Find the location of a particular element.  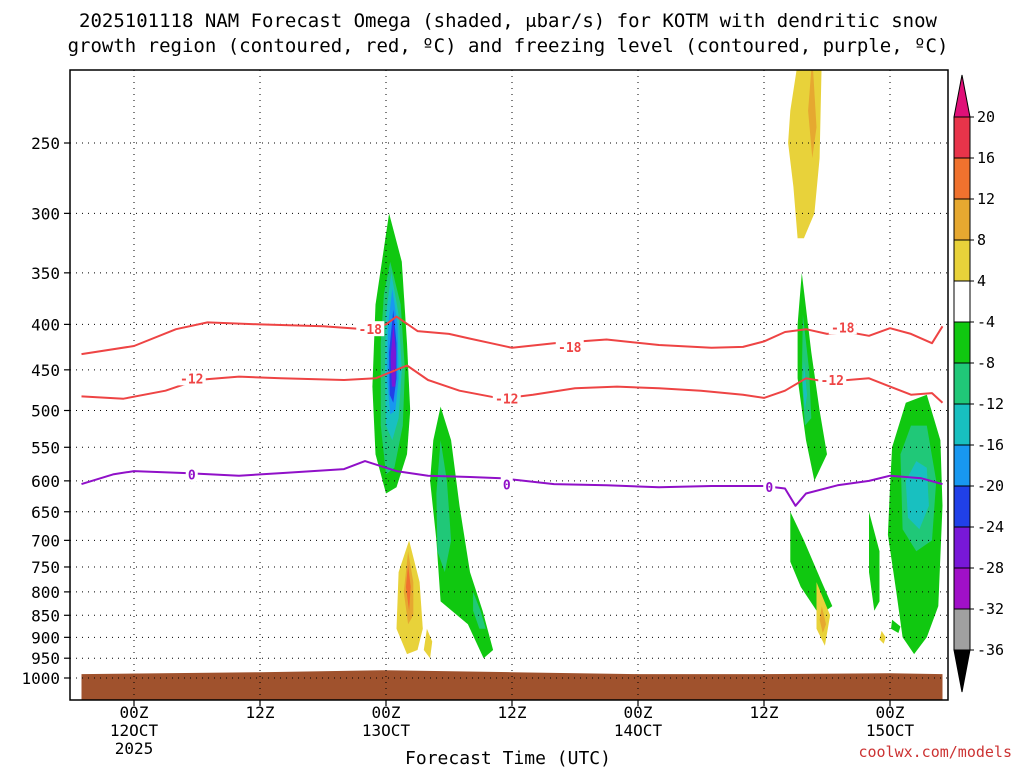

colorbar-label-10: -24 is located at coordinates (990, 527).